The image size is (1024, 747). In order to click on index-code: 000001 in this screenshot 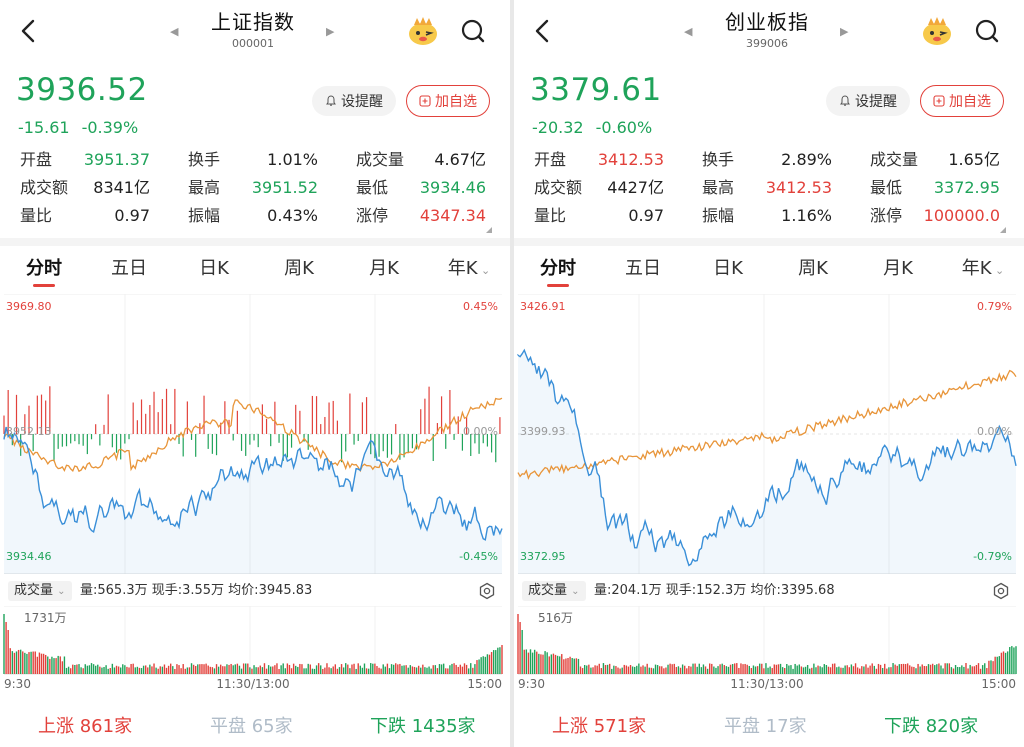, I will do `click(253, 43)`.